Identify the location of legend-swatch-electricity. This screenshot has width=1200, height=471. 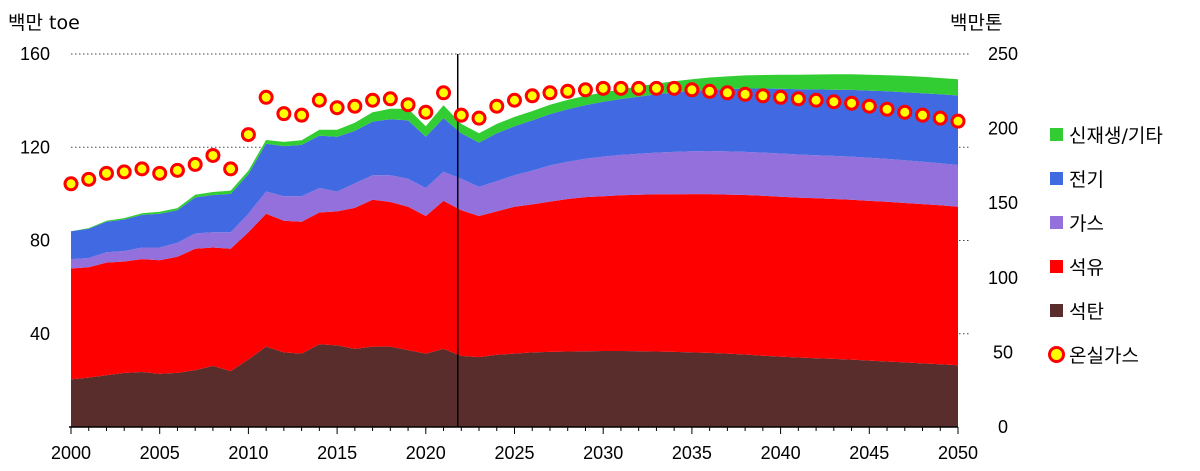
(1056, 178).